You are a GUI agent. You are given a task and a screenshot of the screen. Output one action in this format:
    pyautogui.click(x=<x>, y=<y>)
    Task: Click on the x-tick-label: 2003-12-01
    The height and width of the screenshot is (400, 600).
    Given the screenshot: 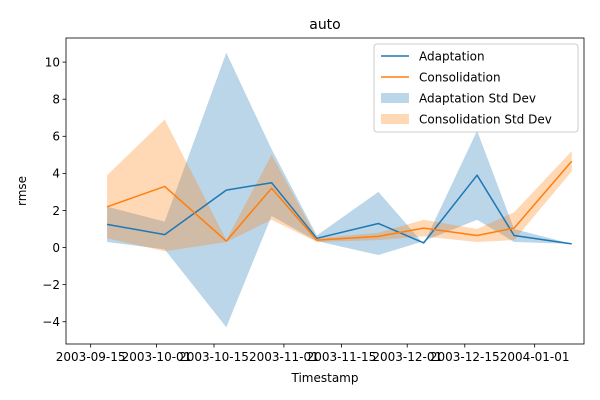 What is the action you would take?
    pyautogui.click(x=407, y=357)
    